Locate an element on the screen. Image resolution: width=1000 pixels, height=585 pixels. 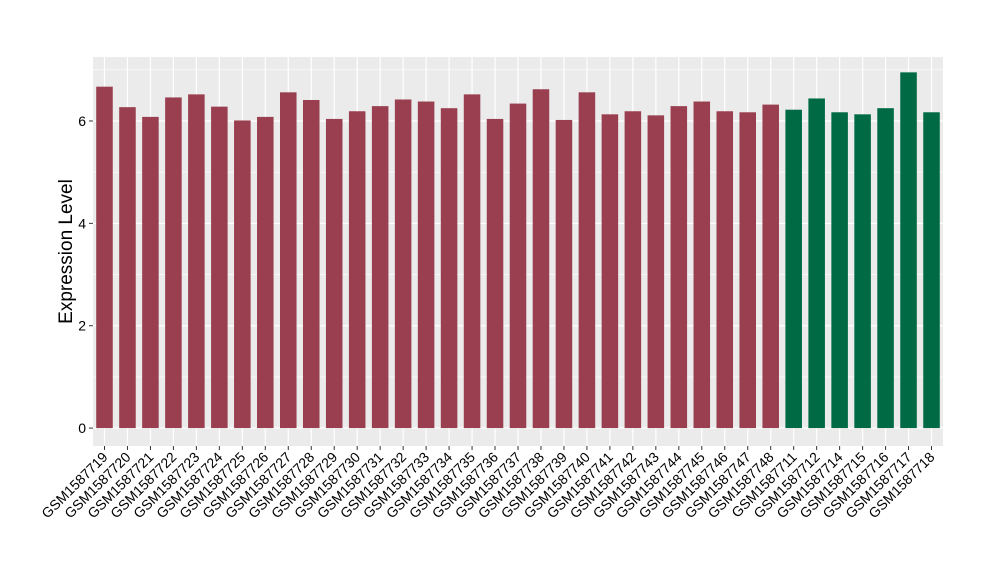
bar-GSM1587722 is located at coordinates (173, 263).